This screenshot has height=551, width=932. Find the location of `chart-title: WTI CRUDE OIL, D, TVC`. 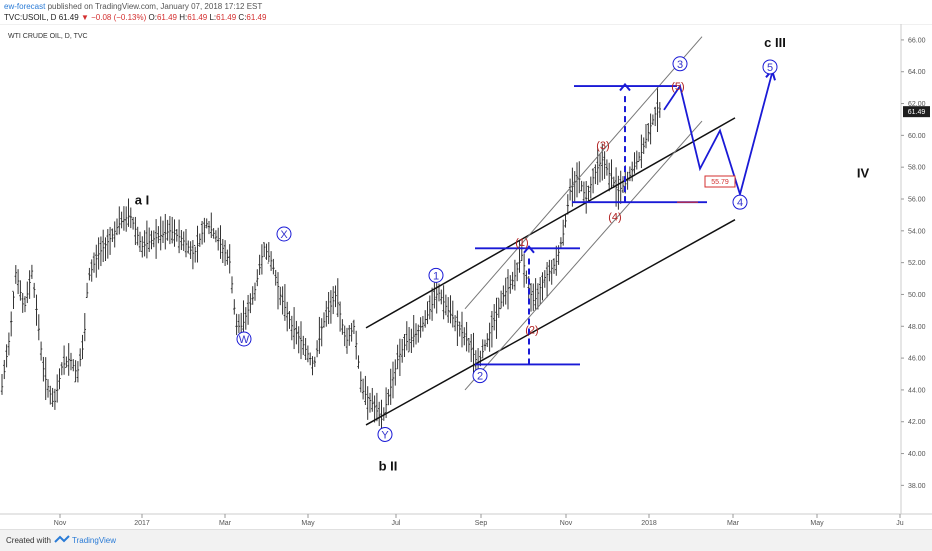

chart-title: WTI CRUDE OIL, D, TVC is located at coordinates (48, 36).